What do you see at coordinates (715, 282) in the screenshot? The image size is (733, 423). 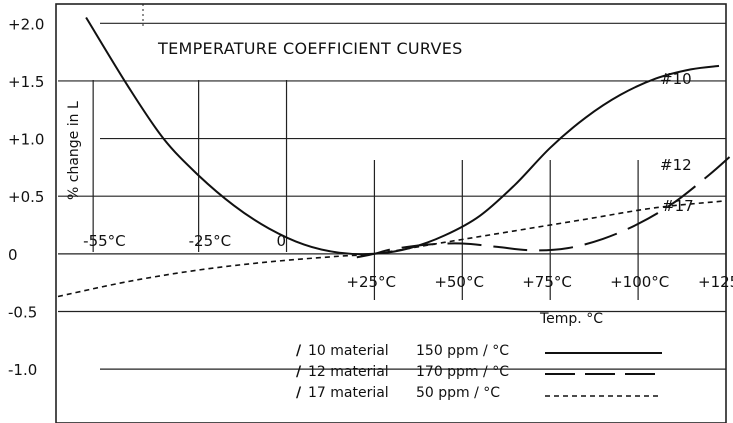 I see `x-tick-label: +125°C` at bounding box center [715, 282].